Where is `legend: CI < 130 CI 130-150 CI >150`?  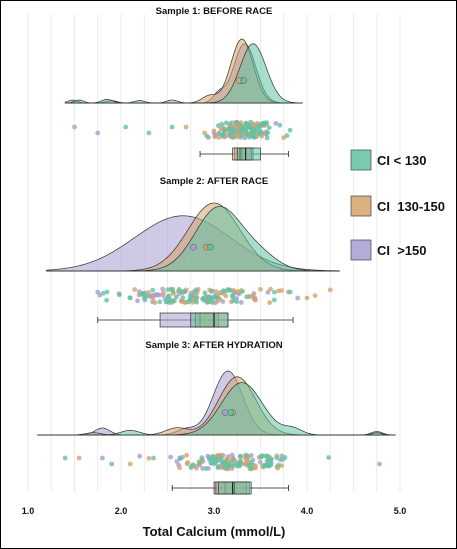 legend: CI < 130 CI 130-150 CI >150 is located at coordinates (397, 205).